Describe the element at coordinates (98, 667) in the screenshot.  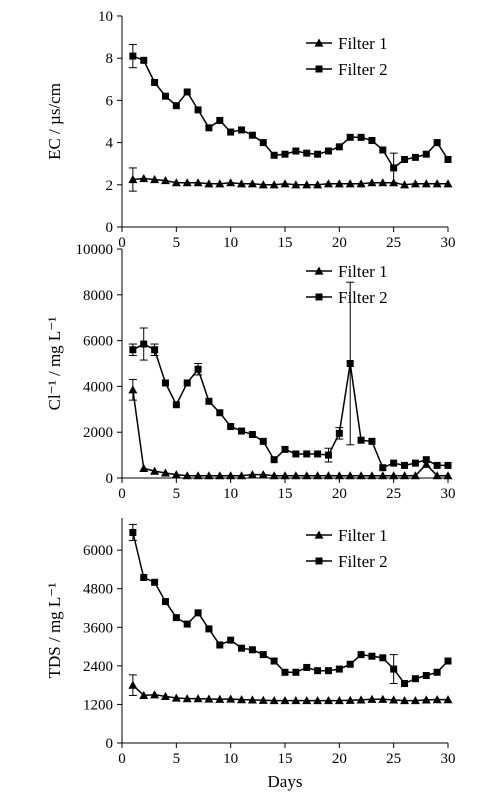
I see `y-tick-label: 2400` at that location.